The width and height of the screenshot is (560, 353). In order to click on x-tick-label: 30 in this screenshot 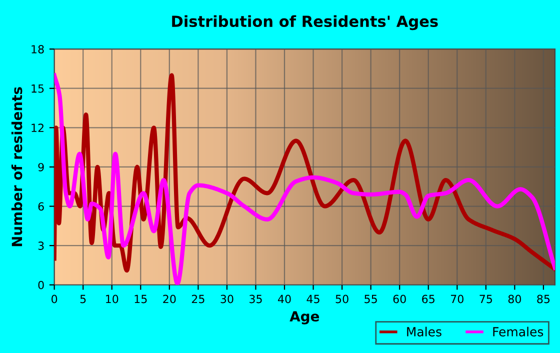, I will do `click(227, 299)`.